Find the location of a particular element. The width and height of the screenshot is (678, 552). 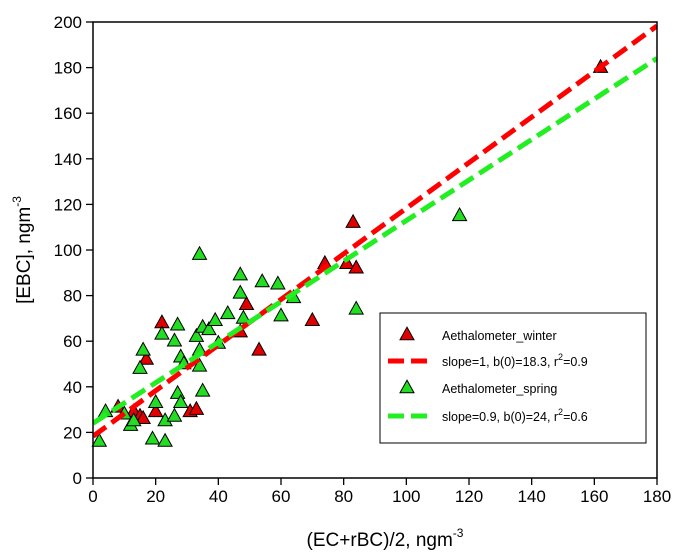

y-tick-label-0: 0 is located at coordinates (77, 478).